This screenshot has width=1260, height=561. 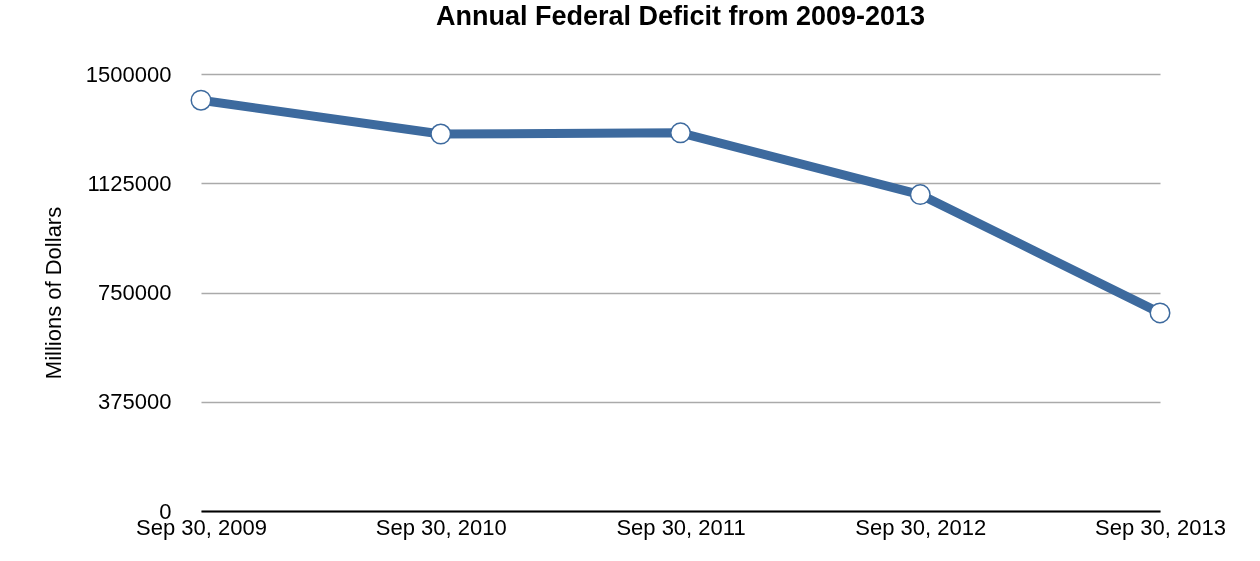 I want to click on y-axis-title: Millions of Dollars, so click(x=53, y=293).